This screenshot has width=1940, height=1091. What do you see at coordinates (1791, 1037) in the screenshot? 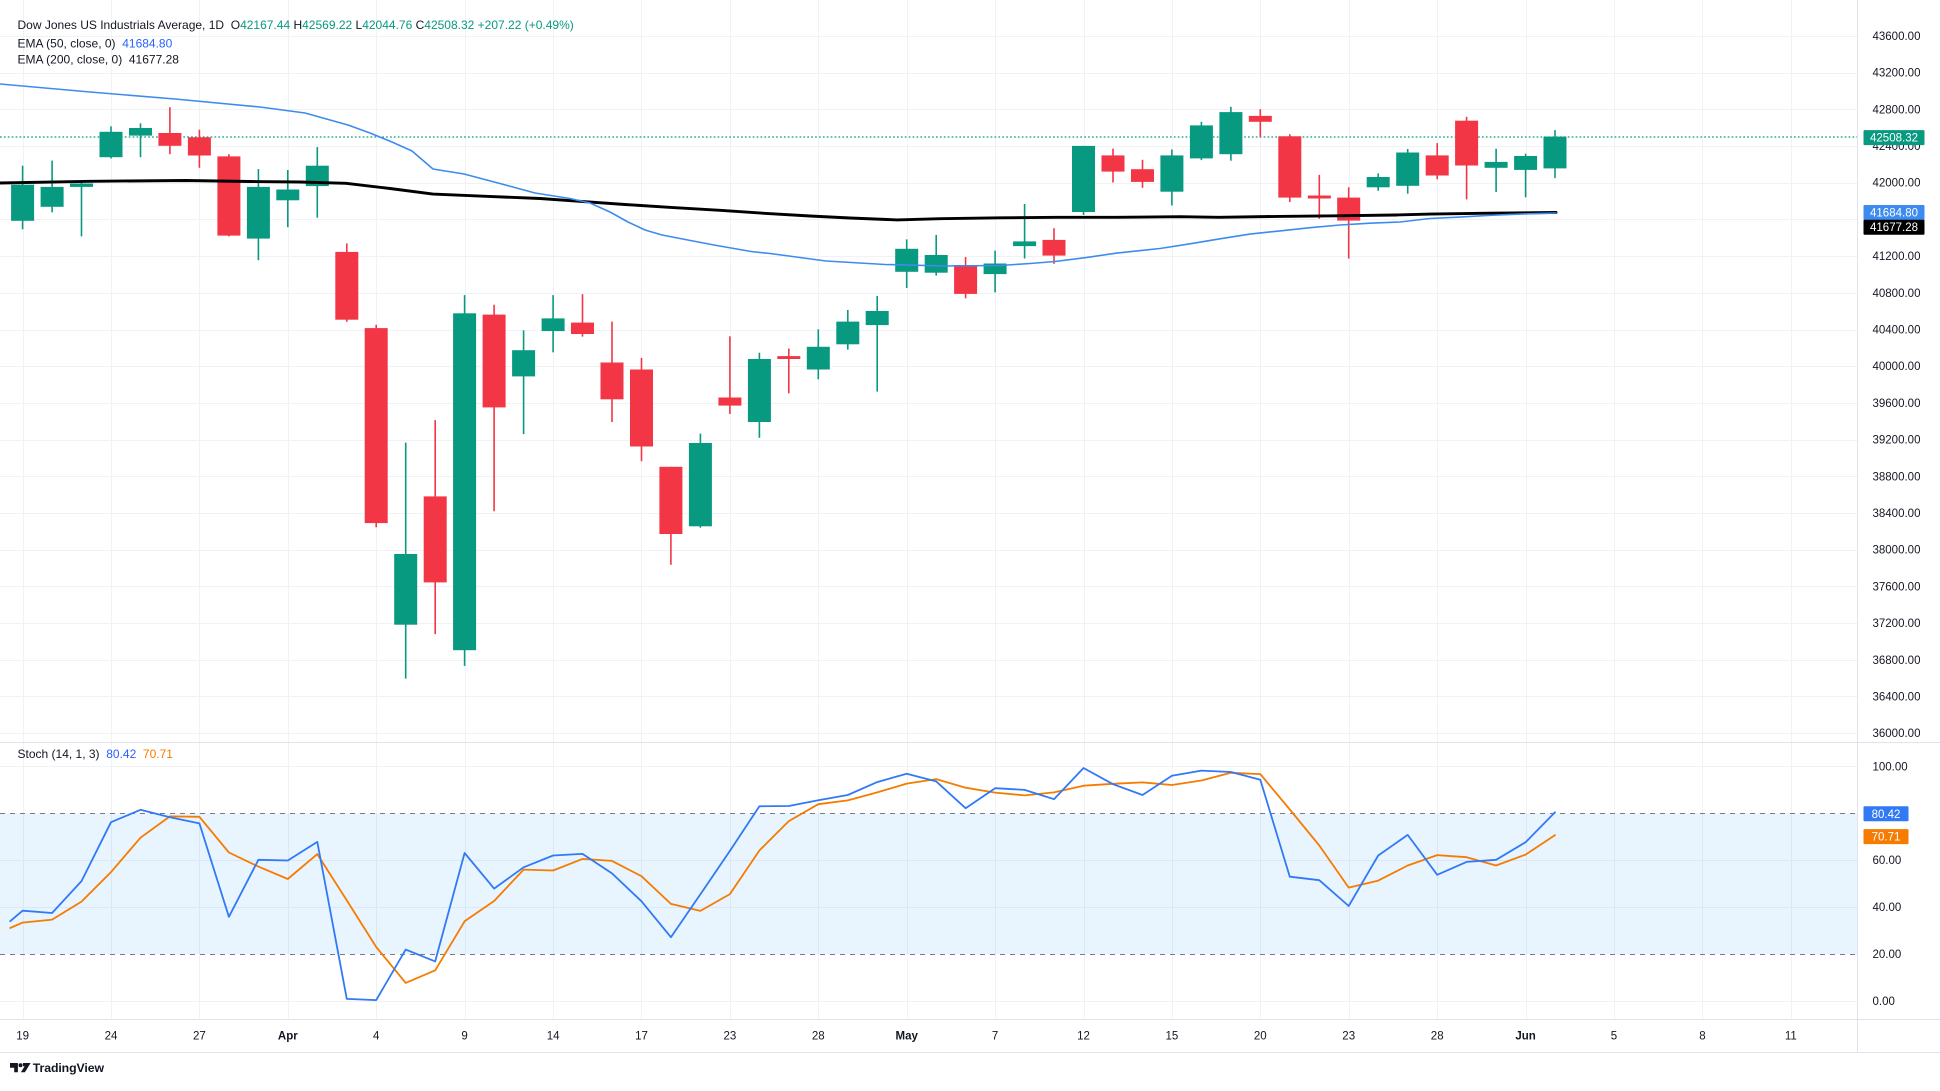
I see `svg-text: 11` at bounding box center [1791, 1037].